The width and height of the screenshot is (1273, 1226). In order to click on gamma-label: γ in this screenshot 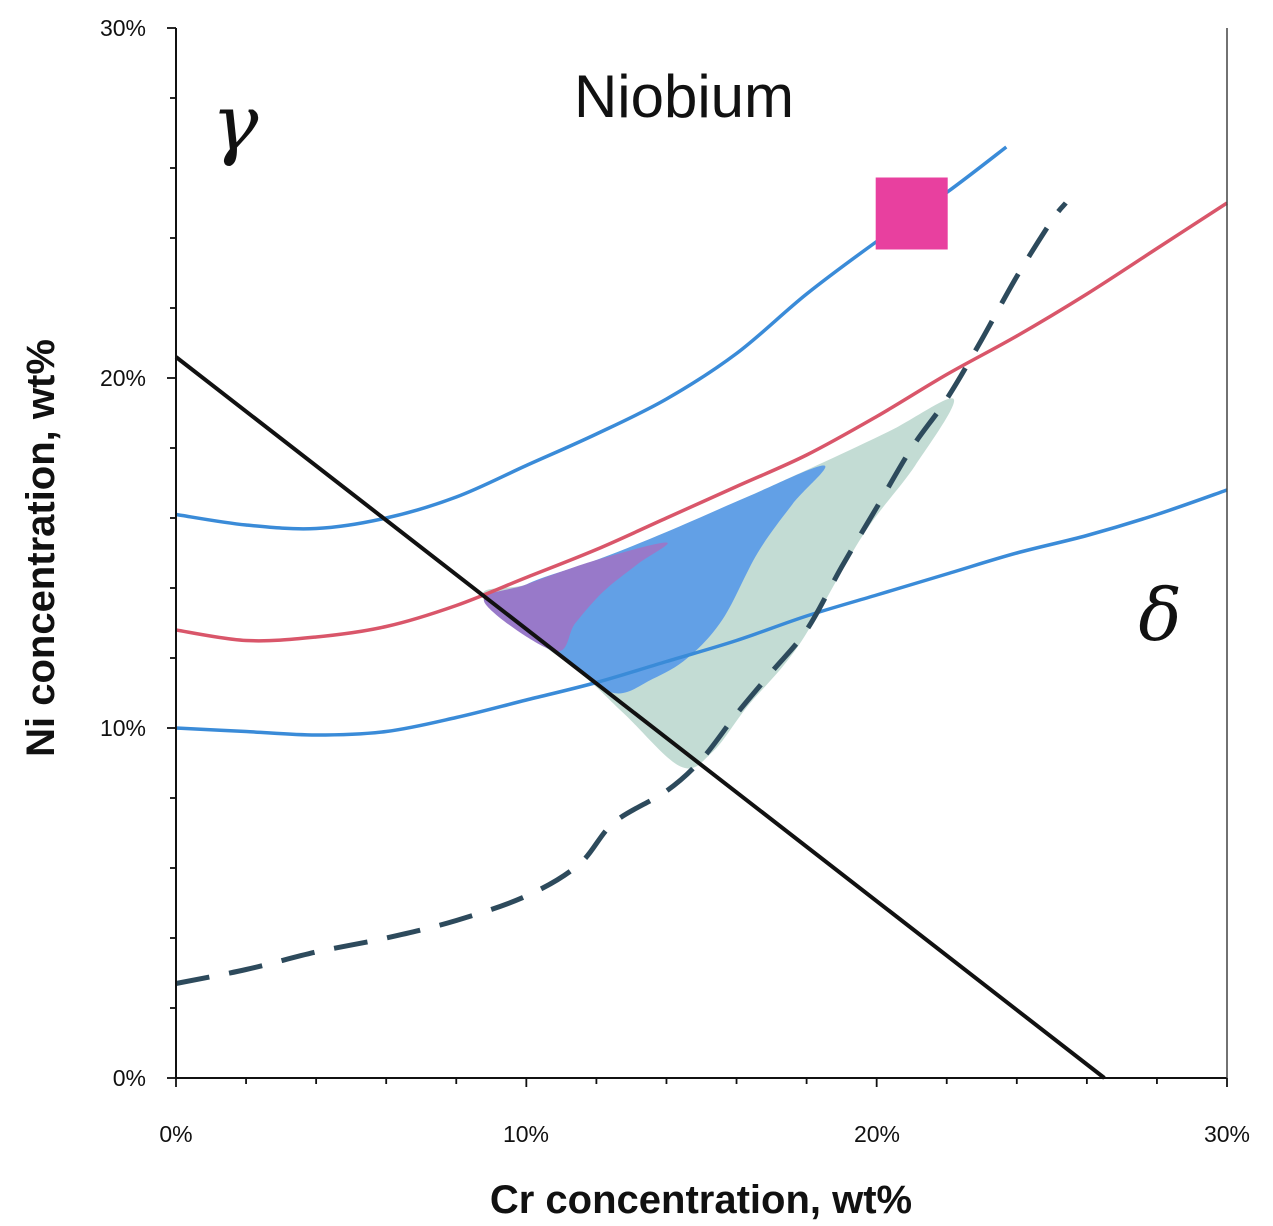, I will do `click(235, 124)`.